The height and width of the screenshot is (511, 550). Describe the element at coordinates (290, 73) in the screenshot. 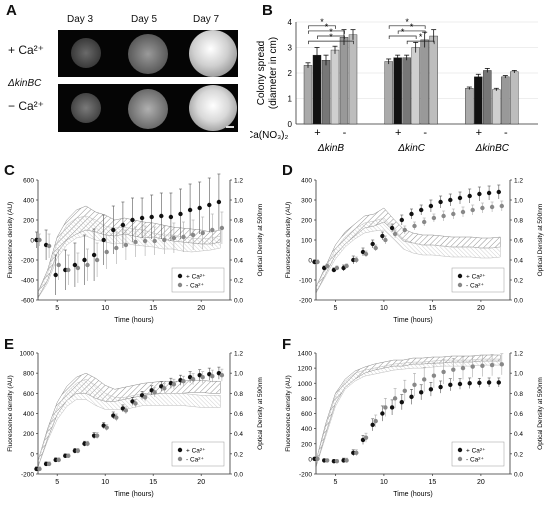

I see `y-tick-label: 2` at that location.